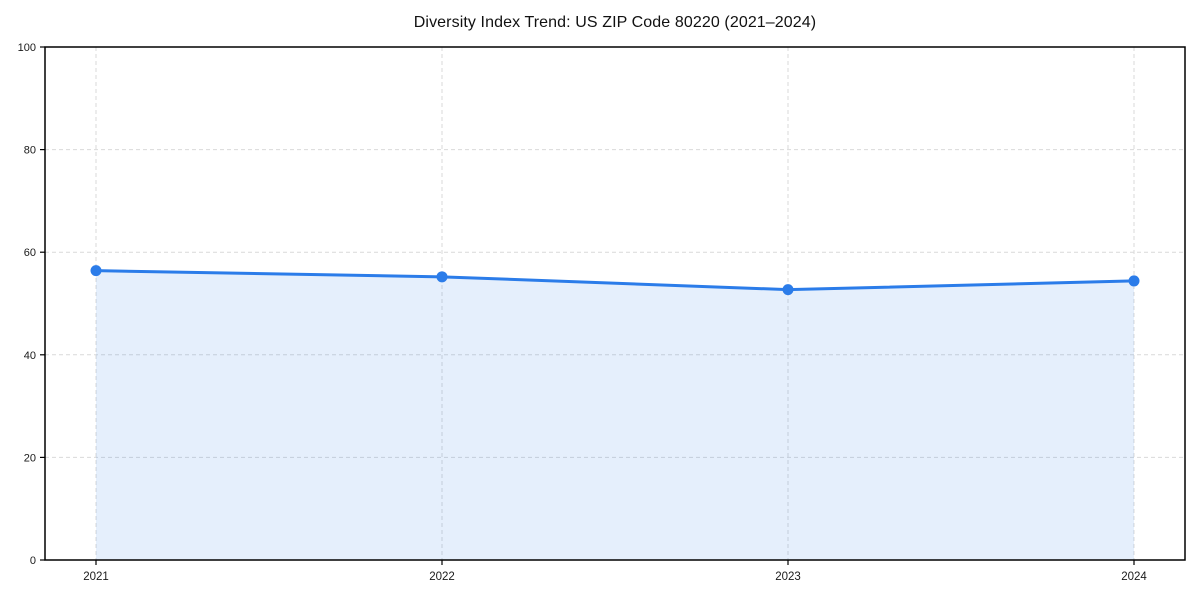  I want to click on data-point-2023, so click(788, 290).